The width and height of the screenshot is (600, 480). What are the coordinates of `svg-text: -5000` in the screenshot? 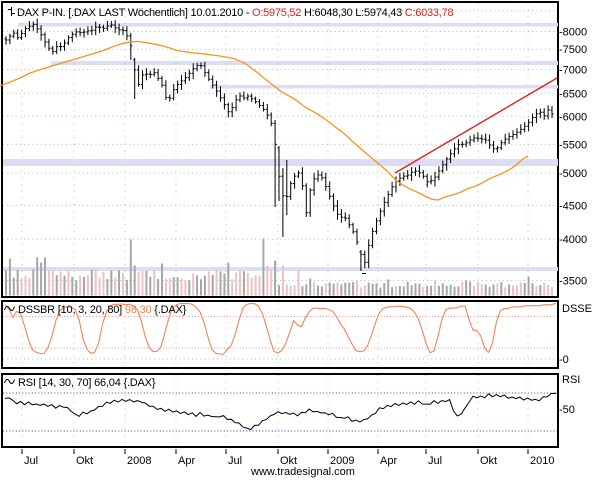 It's located at (573, 174).